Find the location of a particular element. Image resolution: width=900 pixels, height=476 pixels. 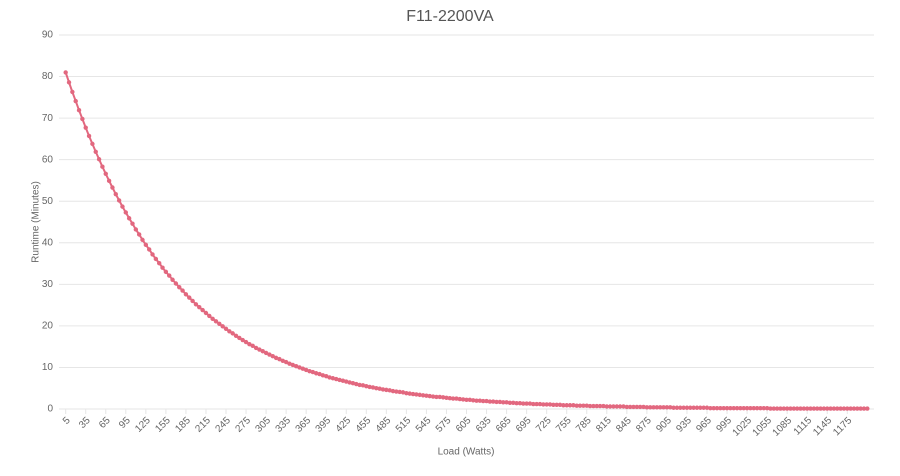

chart-title: F11-2200VA is located at coordinates (450, 16).